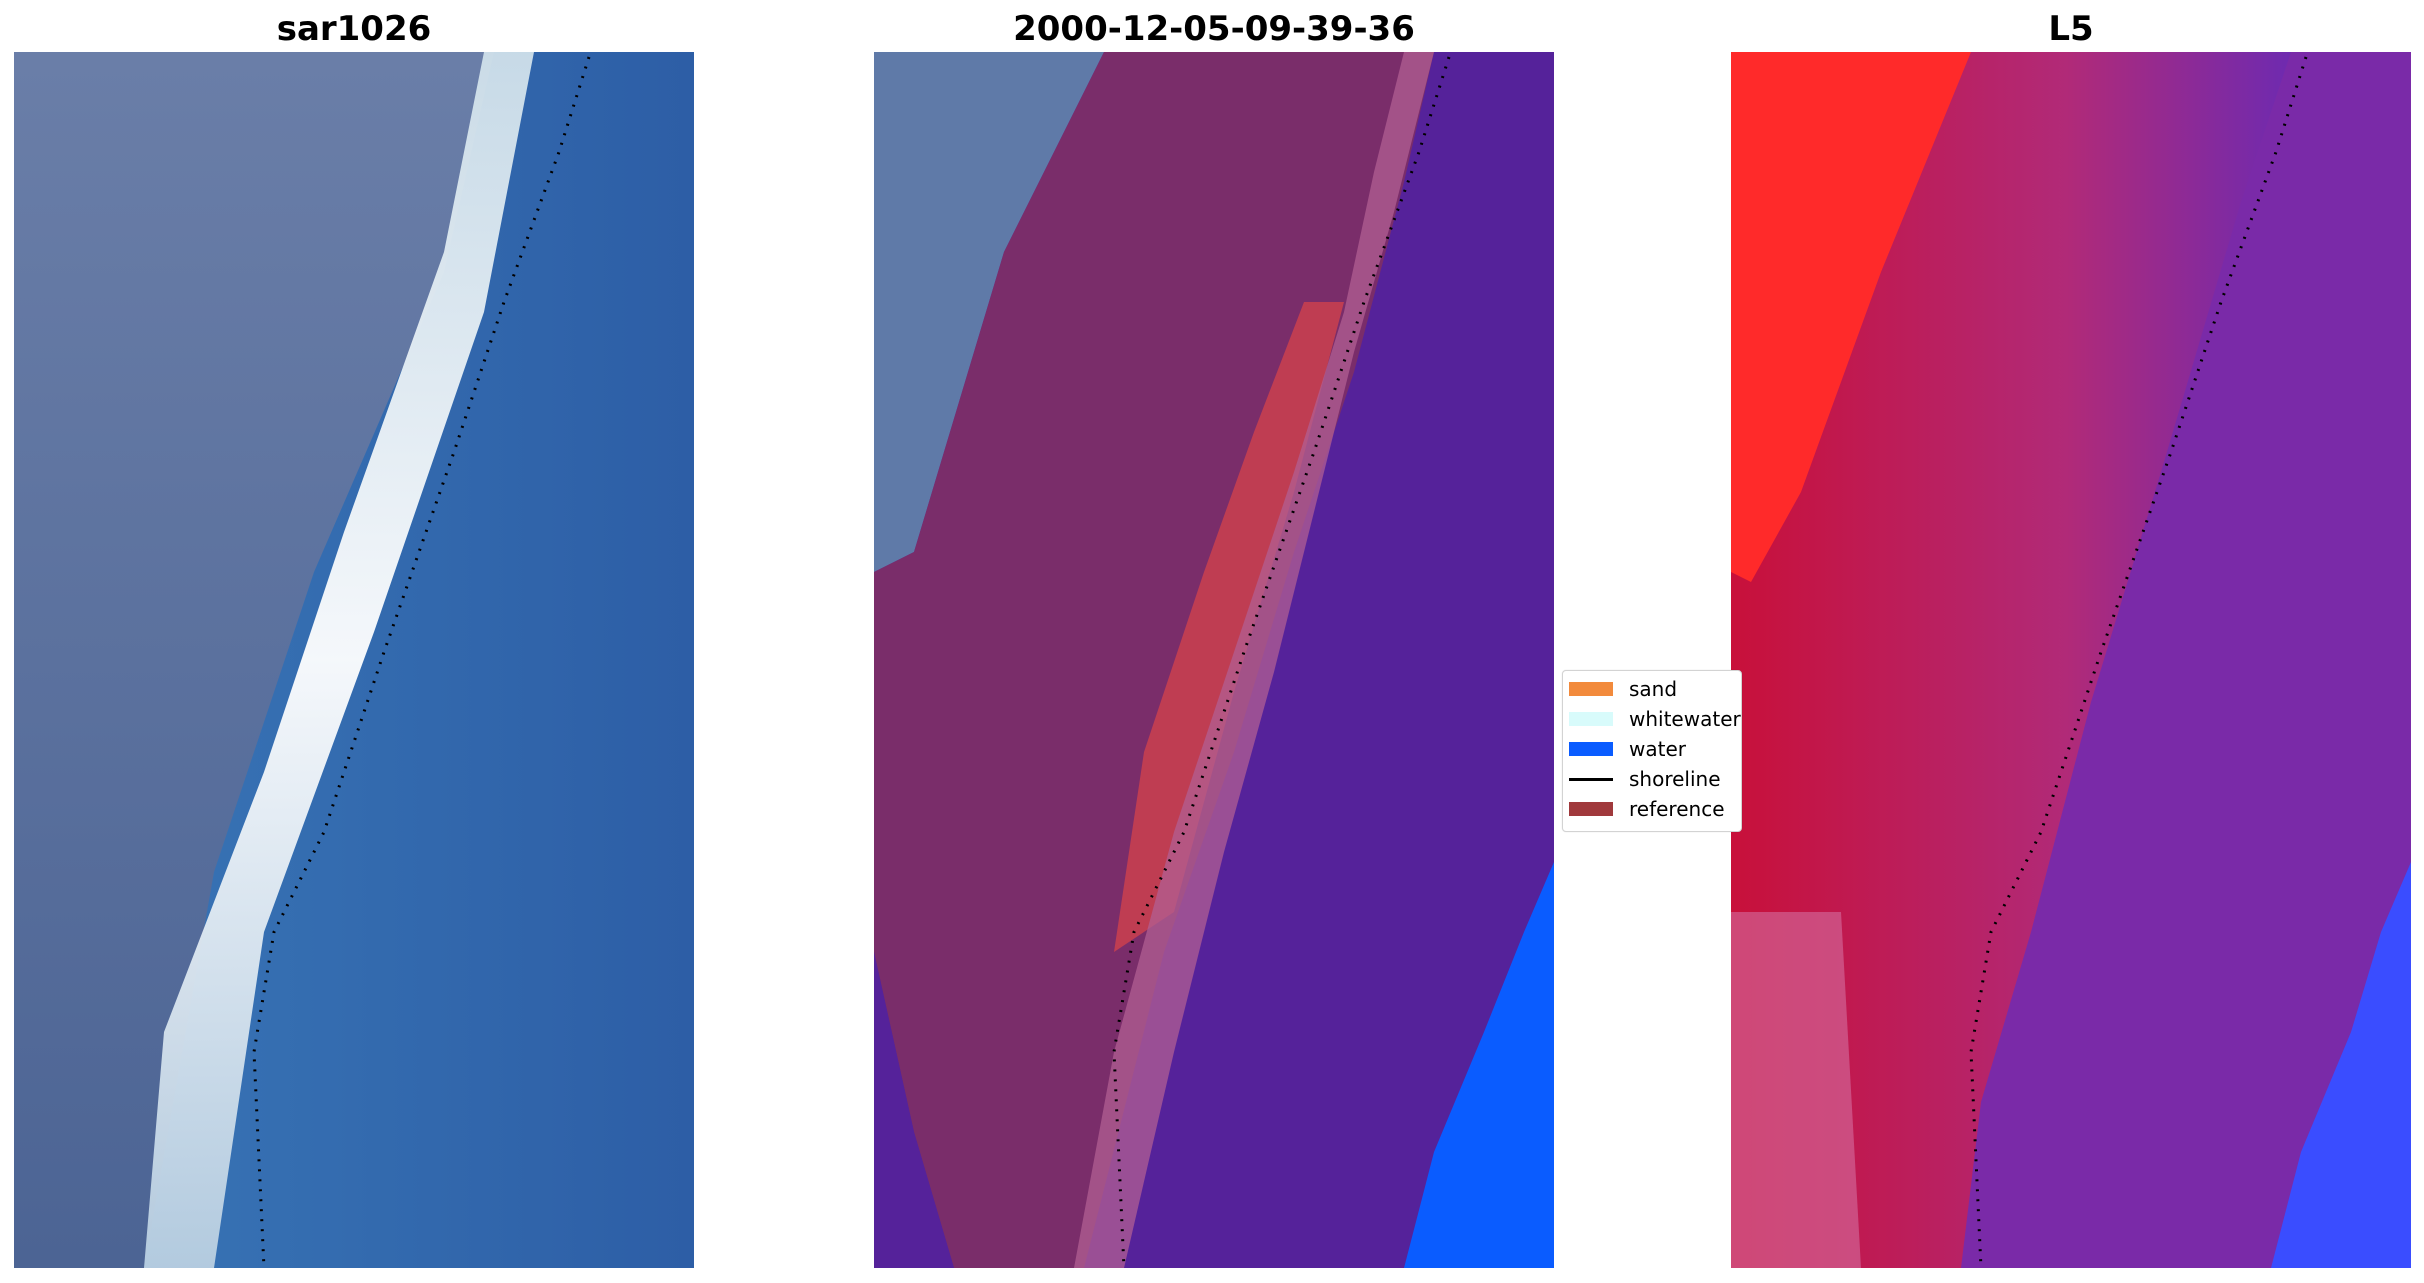 The height and width of the screenshot is (1283, 2424). Describe the element at coordinates (1851, 317) in the screenshot. I see `index-bright-red` at that location.